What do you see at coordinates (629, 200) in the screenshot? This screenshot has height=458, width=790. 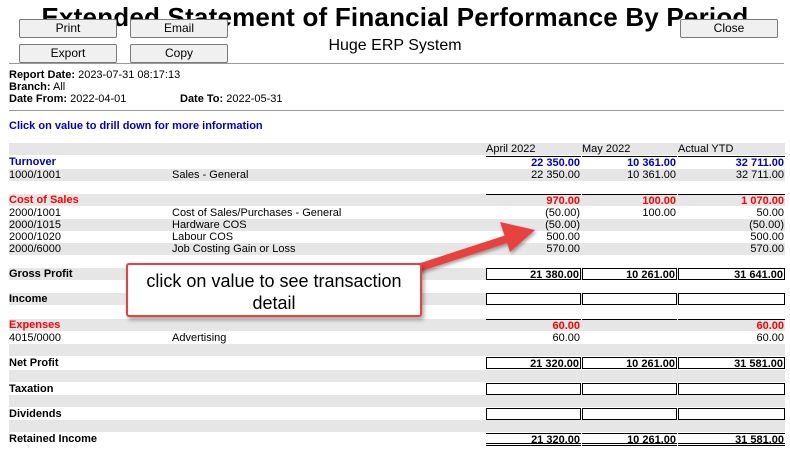 I see `cost-of-sales-may-value: 100.00` at bounding box center [629, 200].